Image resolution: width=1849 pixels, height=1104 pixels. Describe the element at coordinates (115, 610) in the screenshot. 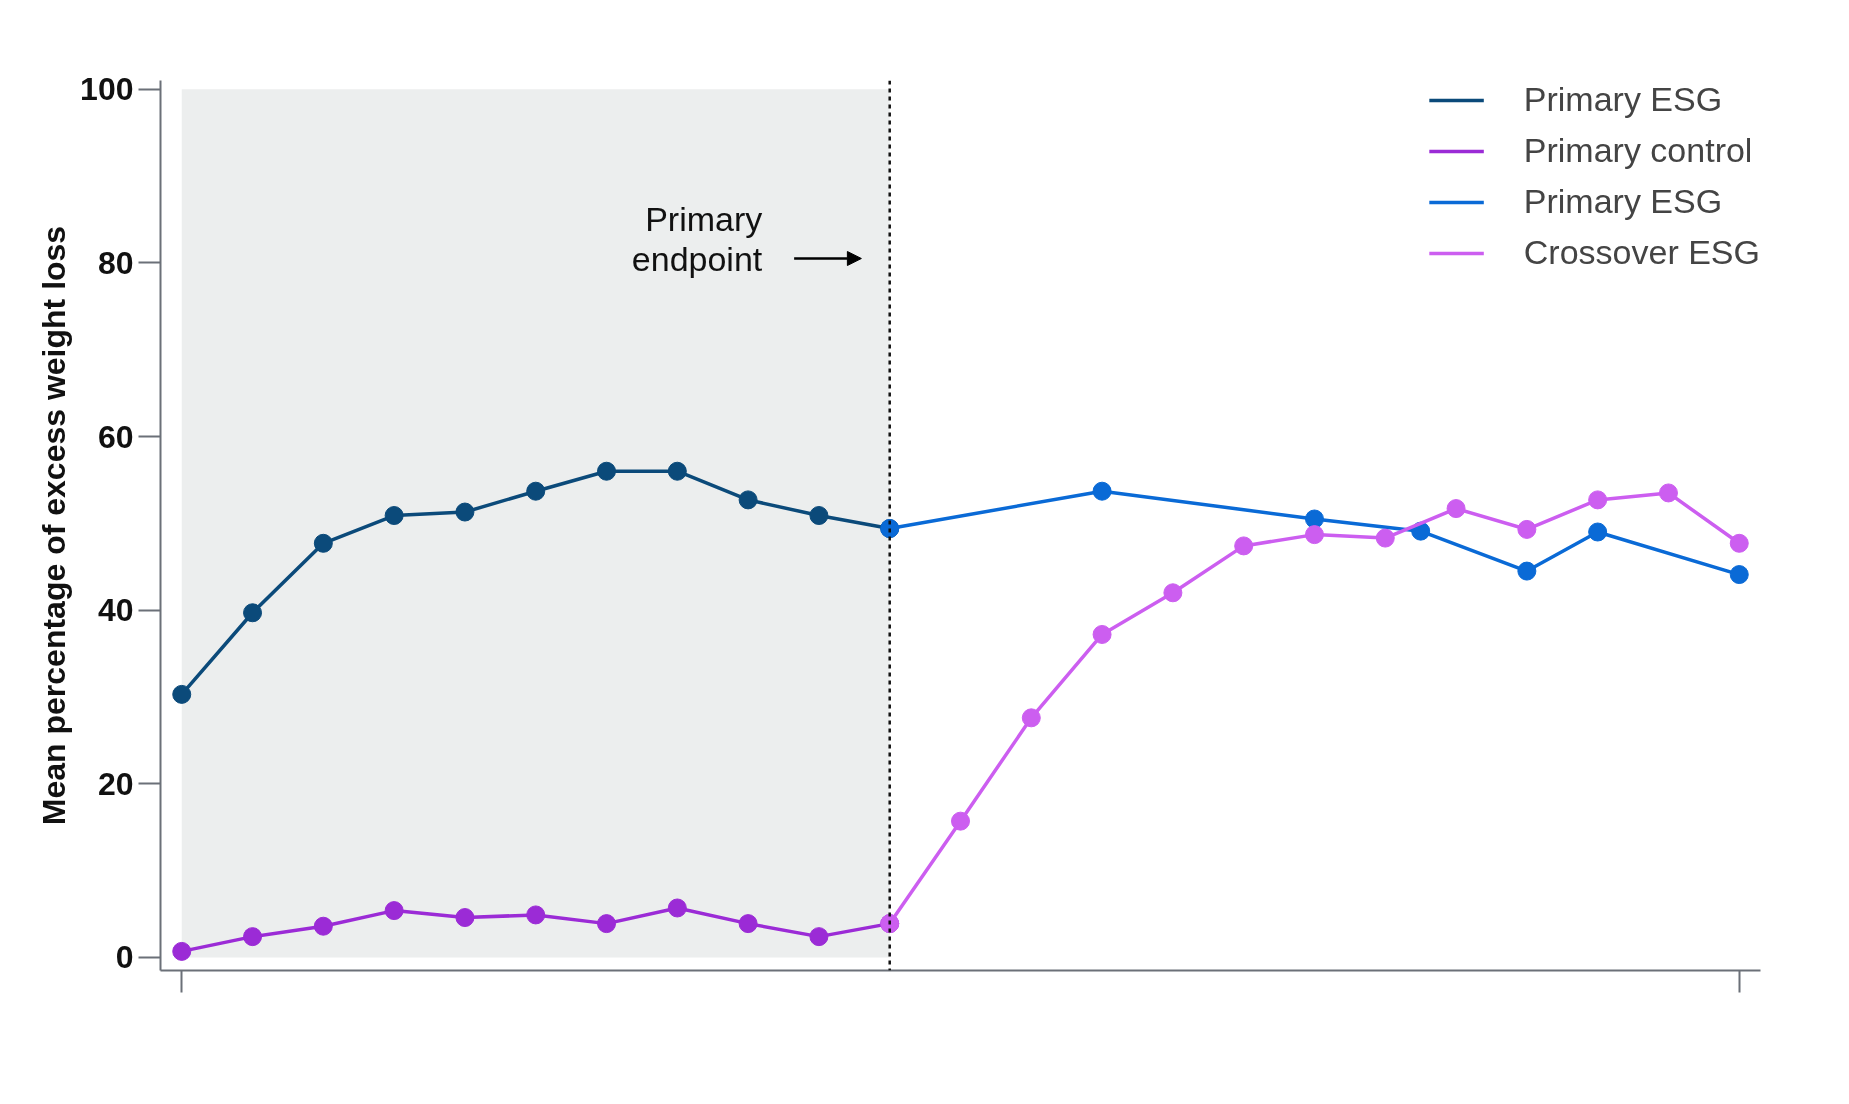

I see `y-tick-label: 40` at that location.